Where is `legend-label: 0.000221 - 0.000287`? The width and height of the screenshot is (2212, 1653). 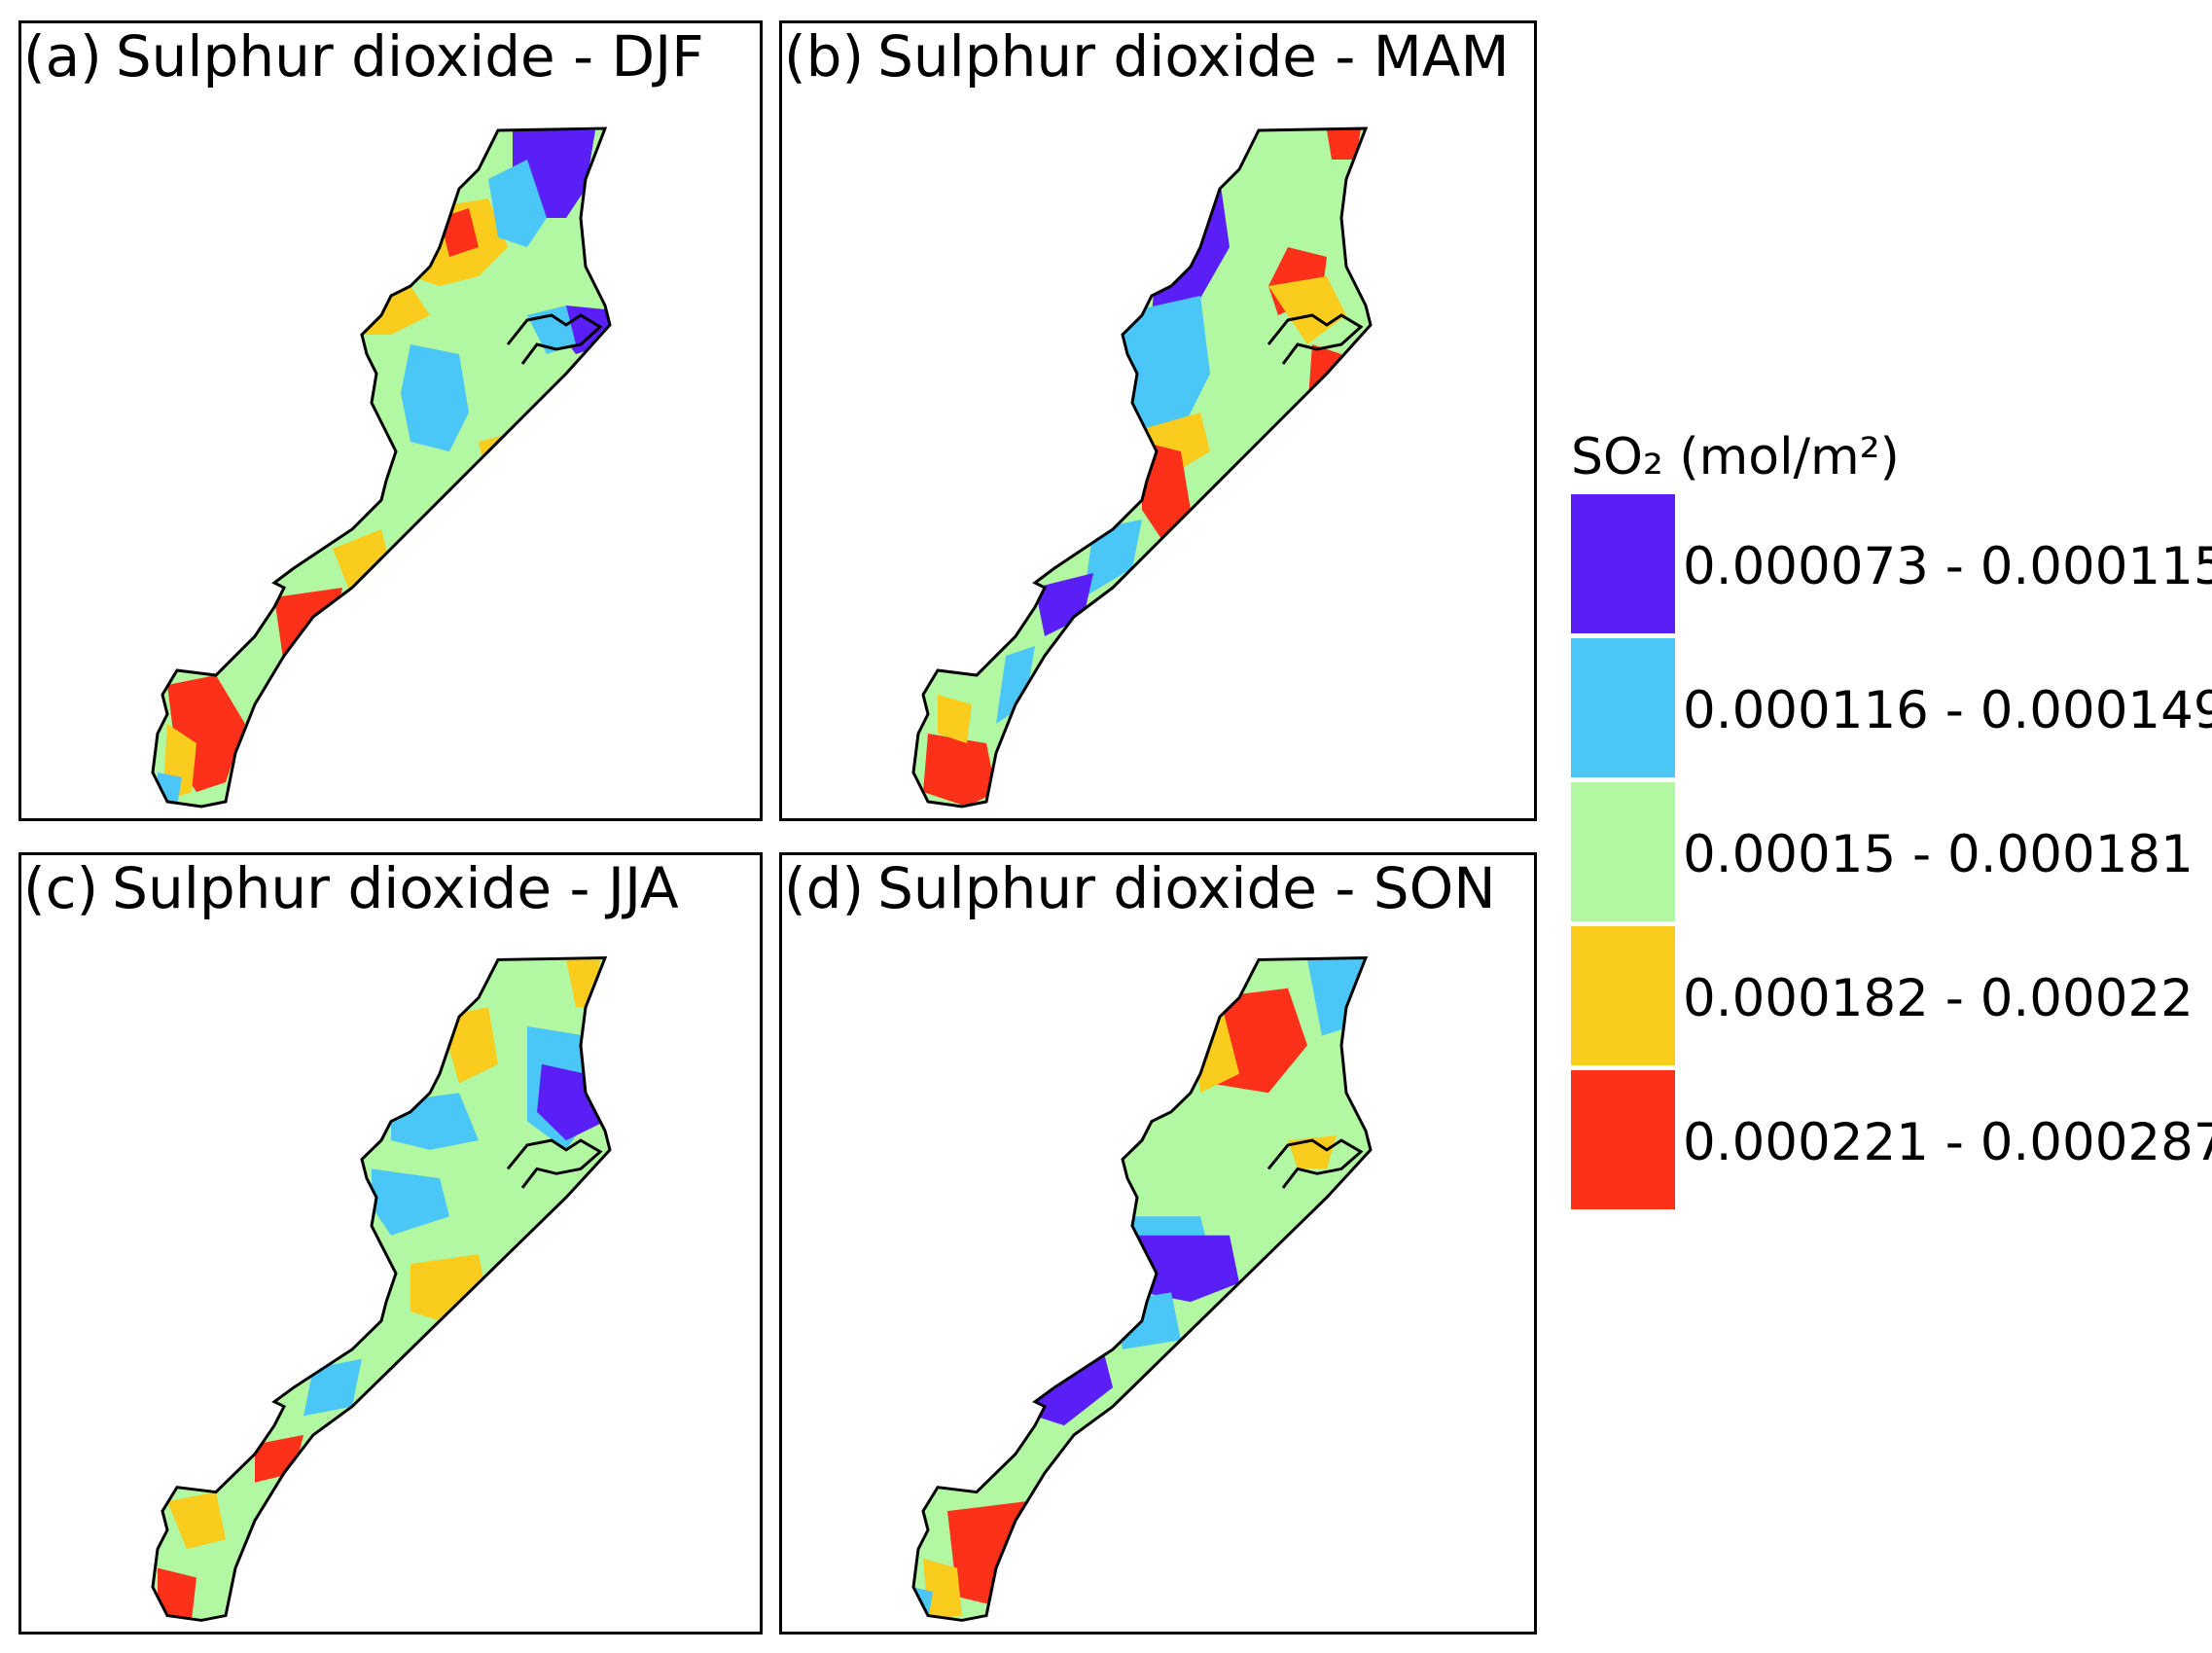 legend-label: 0.000221 - 0.000287 is located at coordinates (1947, 1142).